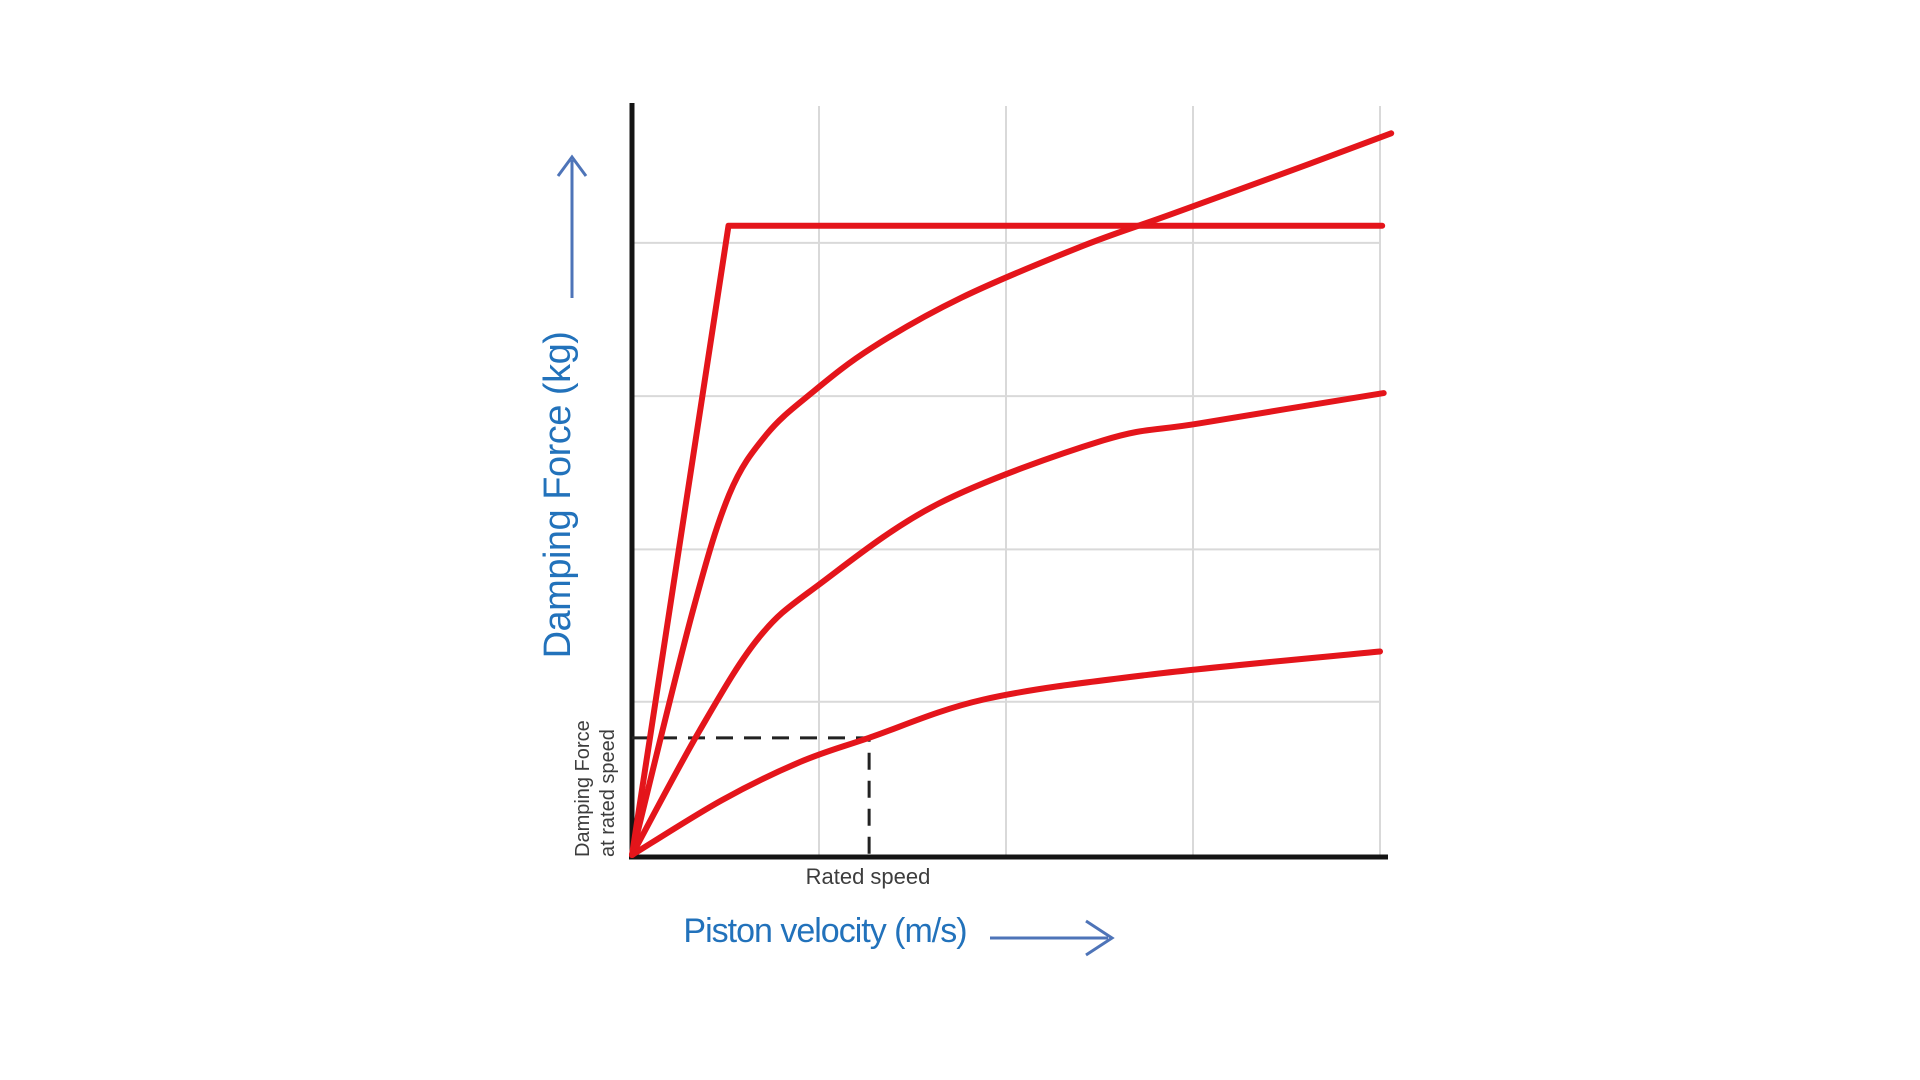 The width and height of the screenshot is (1920, 1080). Describe the element at coordinates (868, 876) in the screenshot. I see `rated-speed-label: Rated speed` at that location.